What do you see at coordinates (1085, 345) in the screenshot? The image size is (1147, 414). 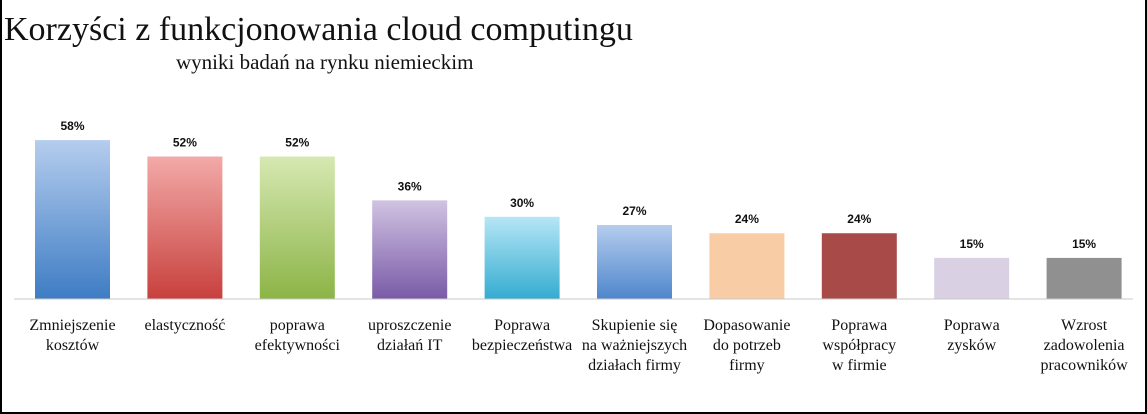 I see `category-label: Wzrost zadowolenia pracowników` at bounding box center [1085, 345].